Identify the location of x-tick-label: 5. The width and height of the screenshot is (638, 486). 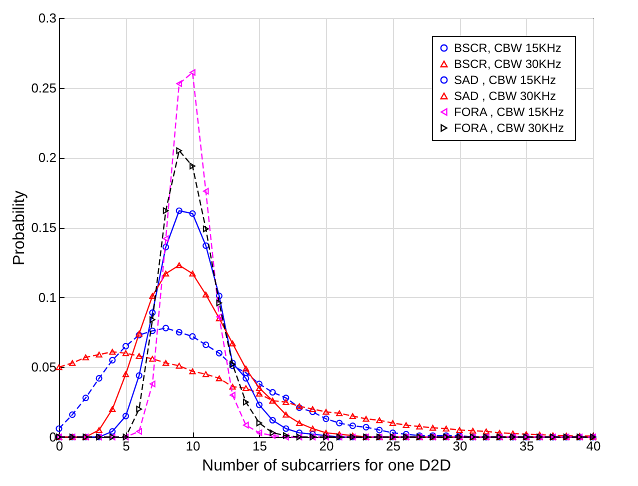
(126, 446).